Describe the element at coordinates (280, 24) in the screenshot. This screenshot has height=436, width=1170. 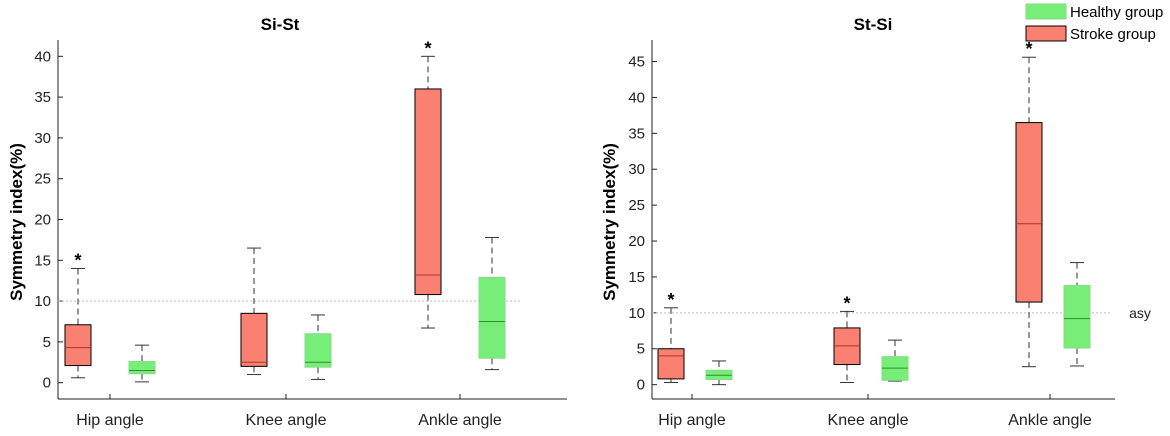
I see `chart-title: Si-St` at that location.